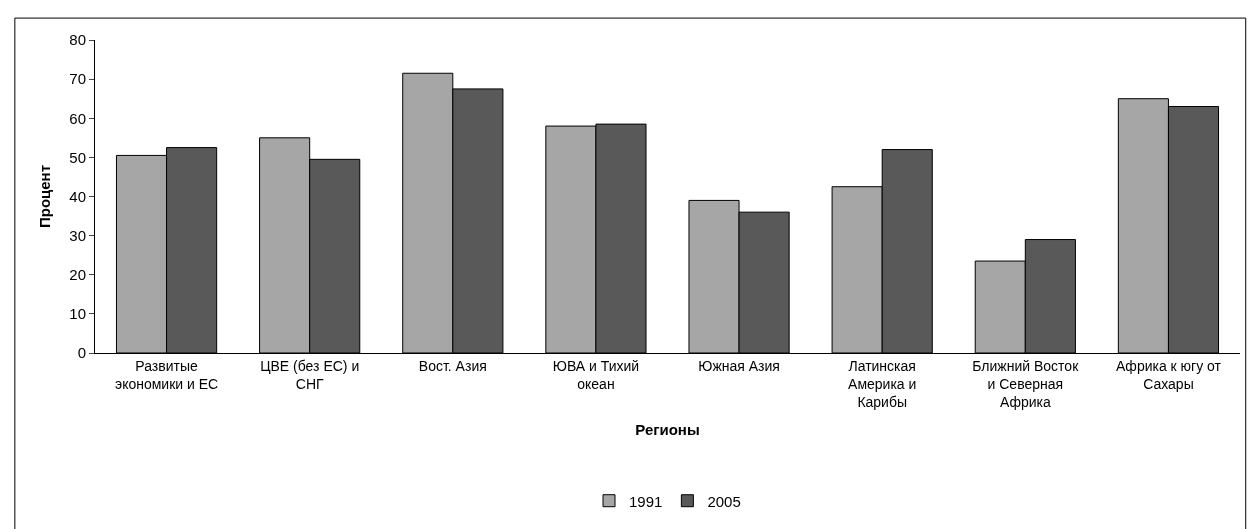 This screenshot has width=1255, height=529. Describe the element at coordinates (166, 374) in the screenshot. I see `x-tick-label: Развитые экономики и ЕС` at that location.